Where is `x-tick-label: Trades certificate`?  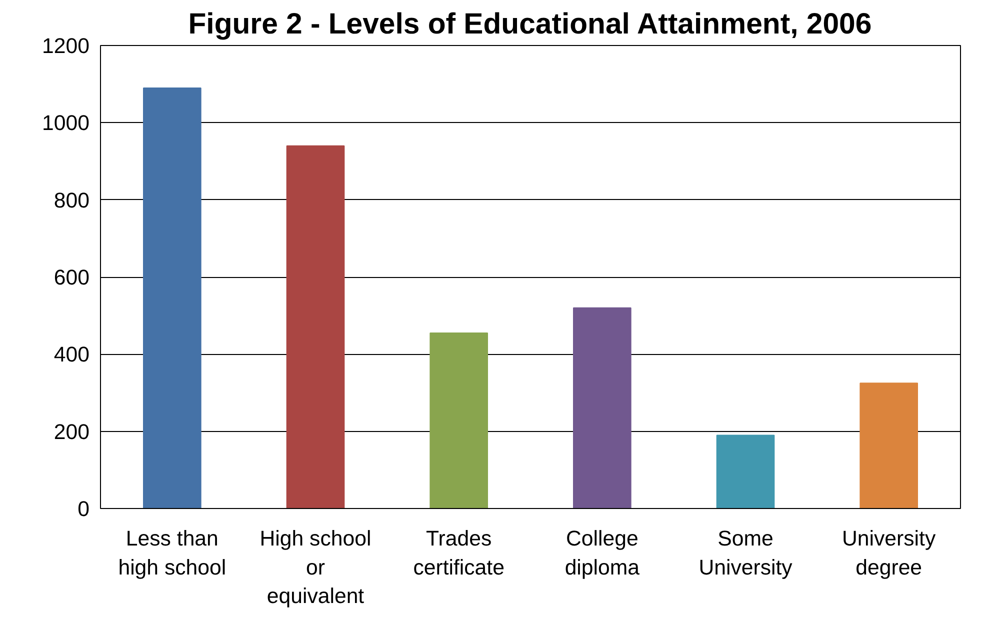
x-tick-label: Trades certificate is located at coordinates (458, 553).